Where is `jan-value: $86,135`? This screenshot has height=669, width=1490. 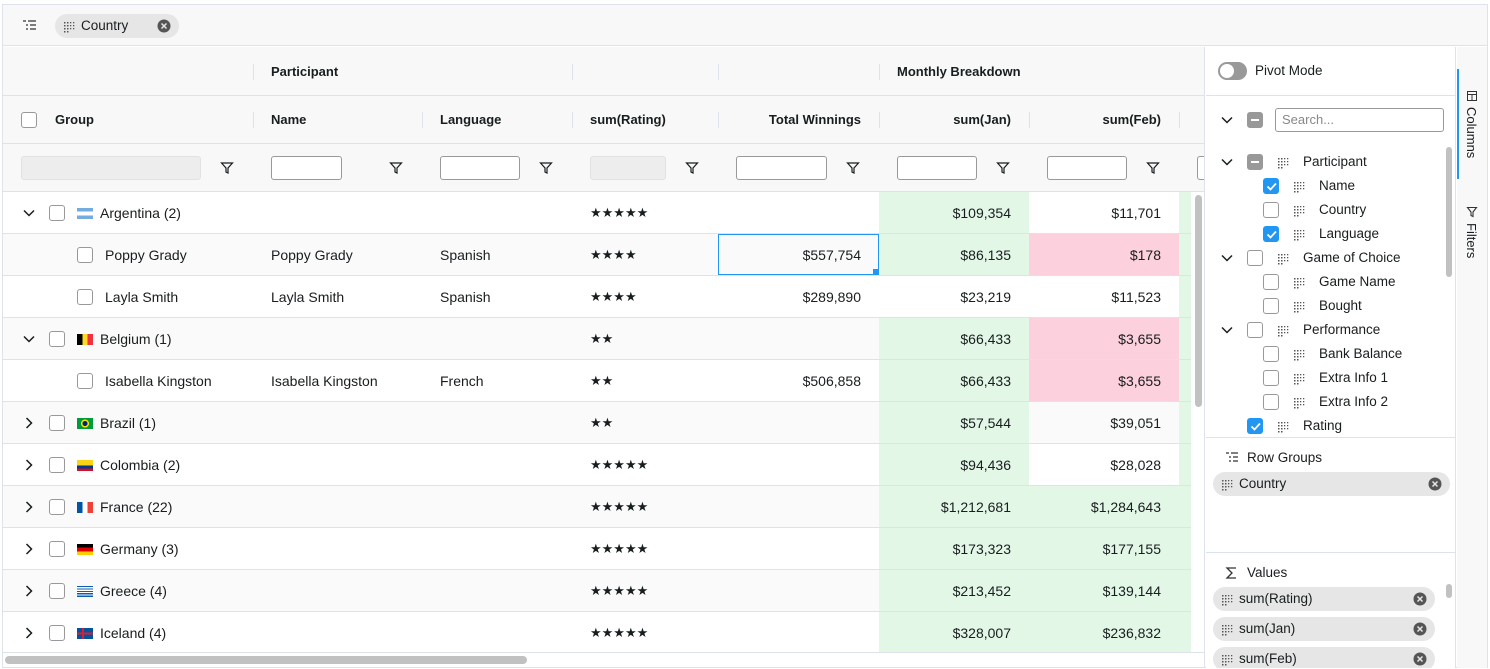
jan-value: $86,135 is located at coordinates (985, 255).